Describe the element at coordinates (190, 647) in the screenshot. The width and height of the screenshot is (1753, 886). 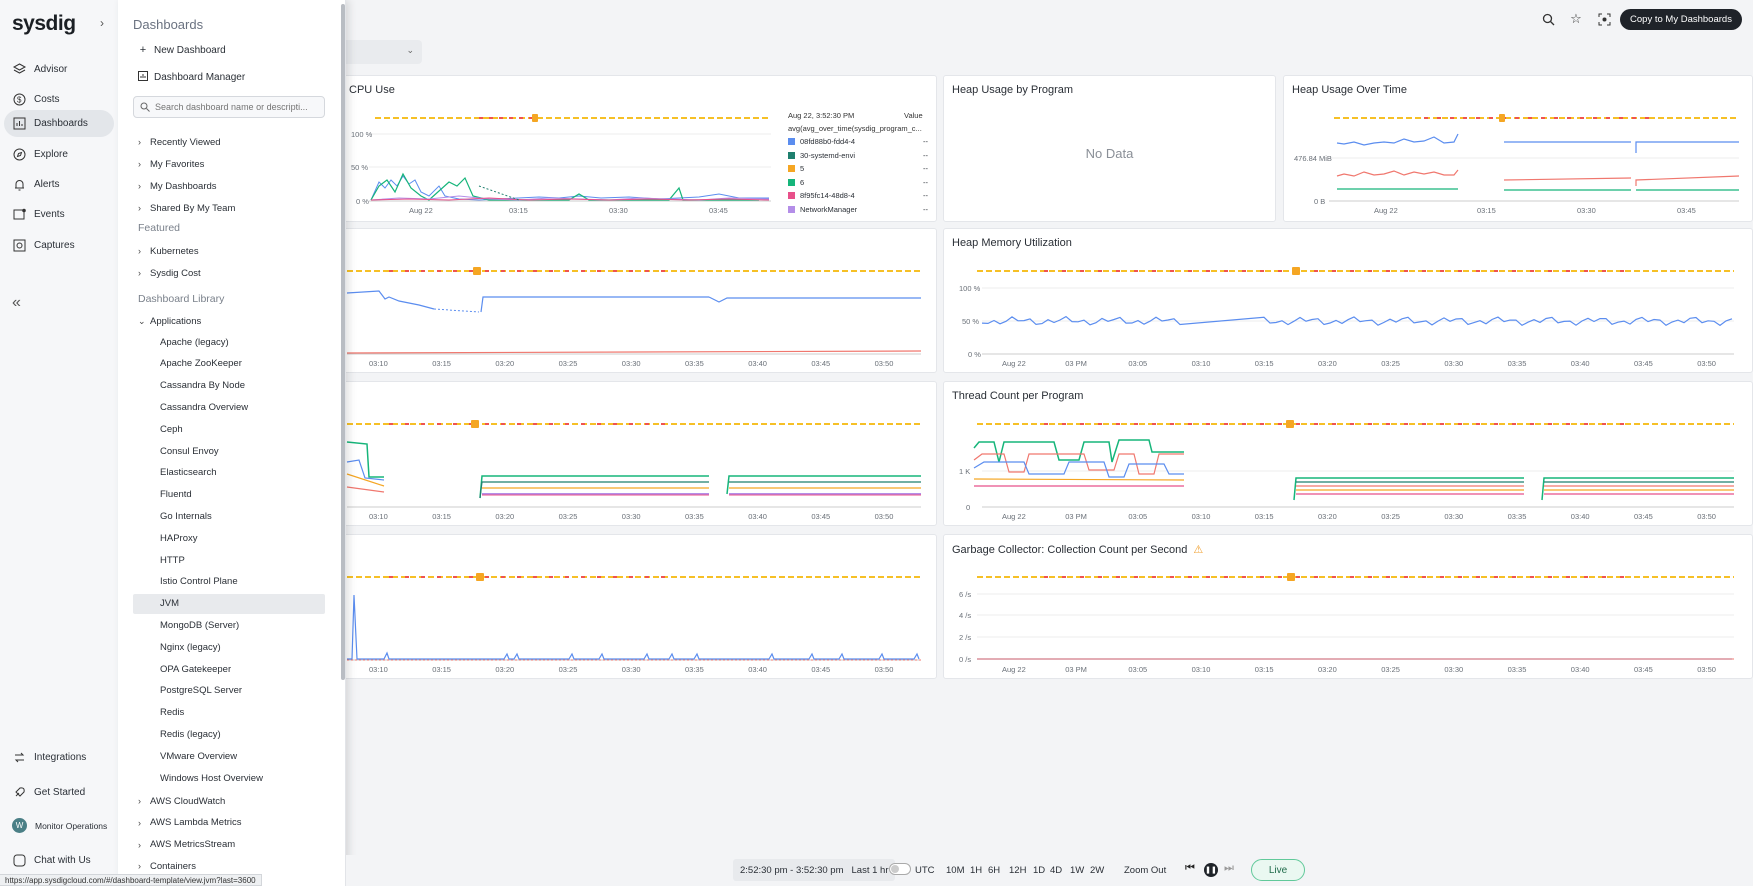
I see `tree-leaf: Nginx (legacy)` at that location.